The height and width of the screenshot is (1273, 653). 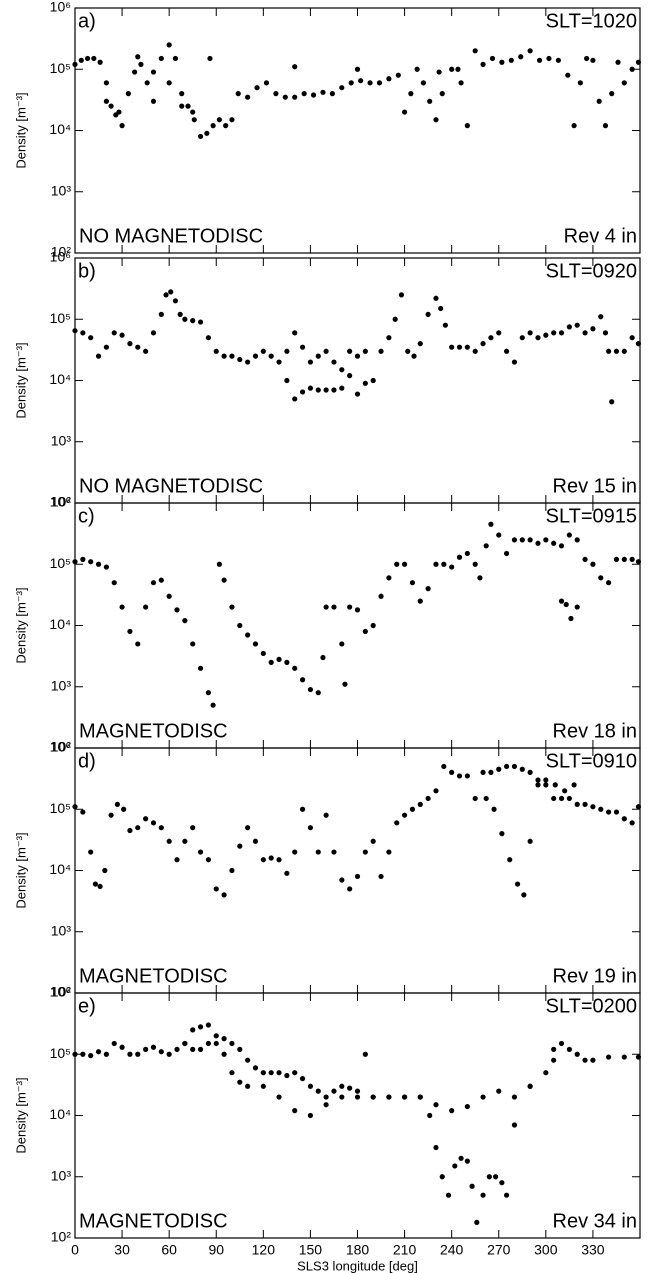 I want to click on rev-label: Rev 15 in, so click(x=595, y=486).